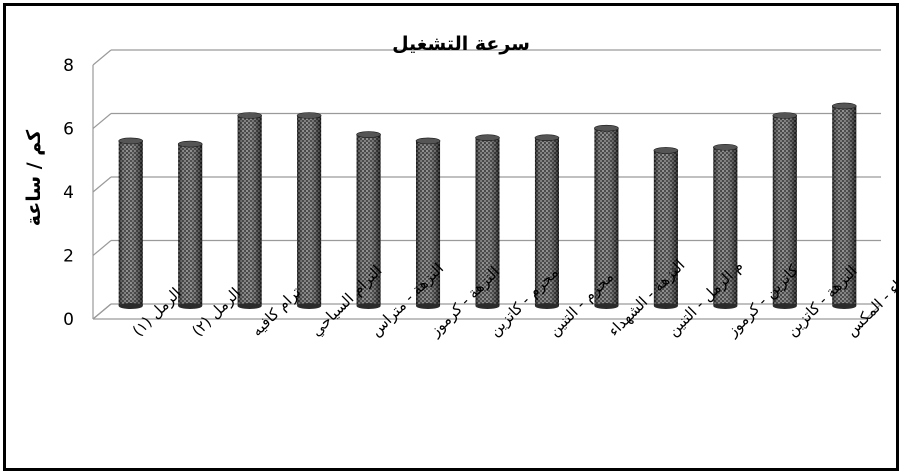 This screenshot has height=474, width=902. Describe the element at coordinates (461, 44) in the screenshot. I see `chart-title: سرعة التشغيل` at that location.